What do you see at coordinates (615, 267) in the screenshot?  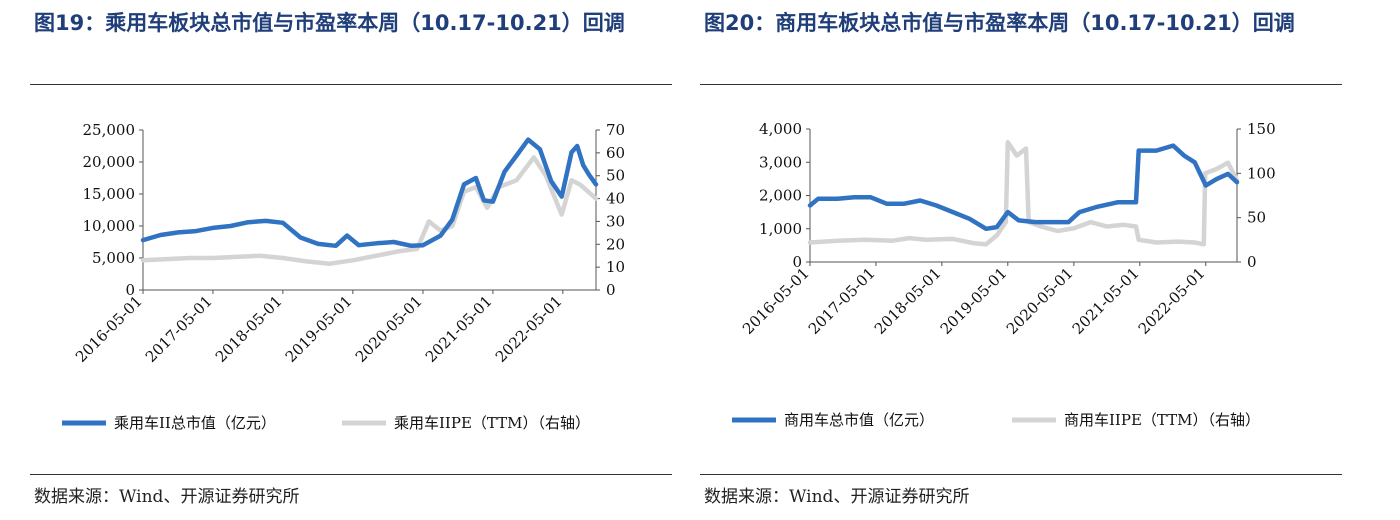 I see `right-tick-label: 10` at bounding box center [615, 267].